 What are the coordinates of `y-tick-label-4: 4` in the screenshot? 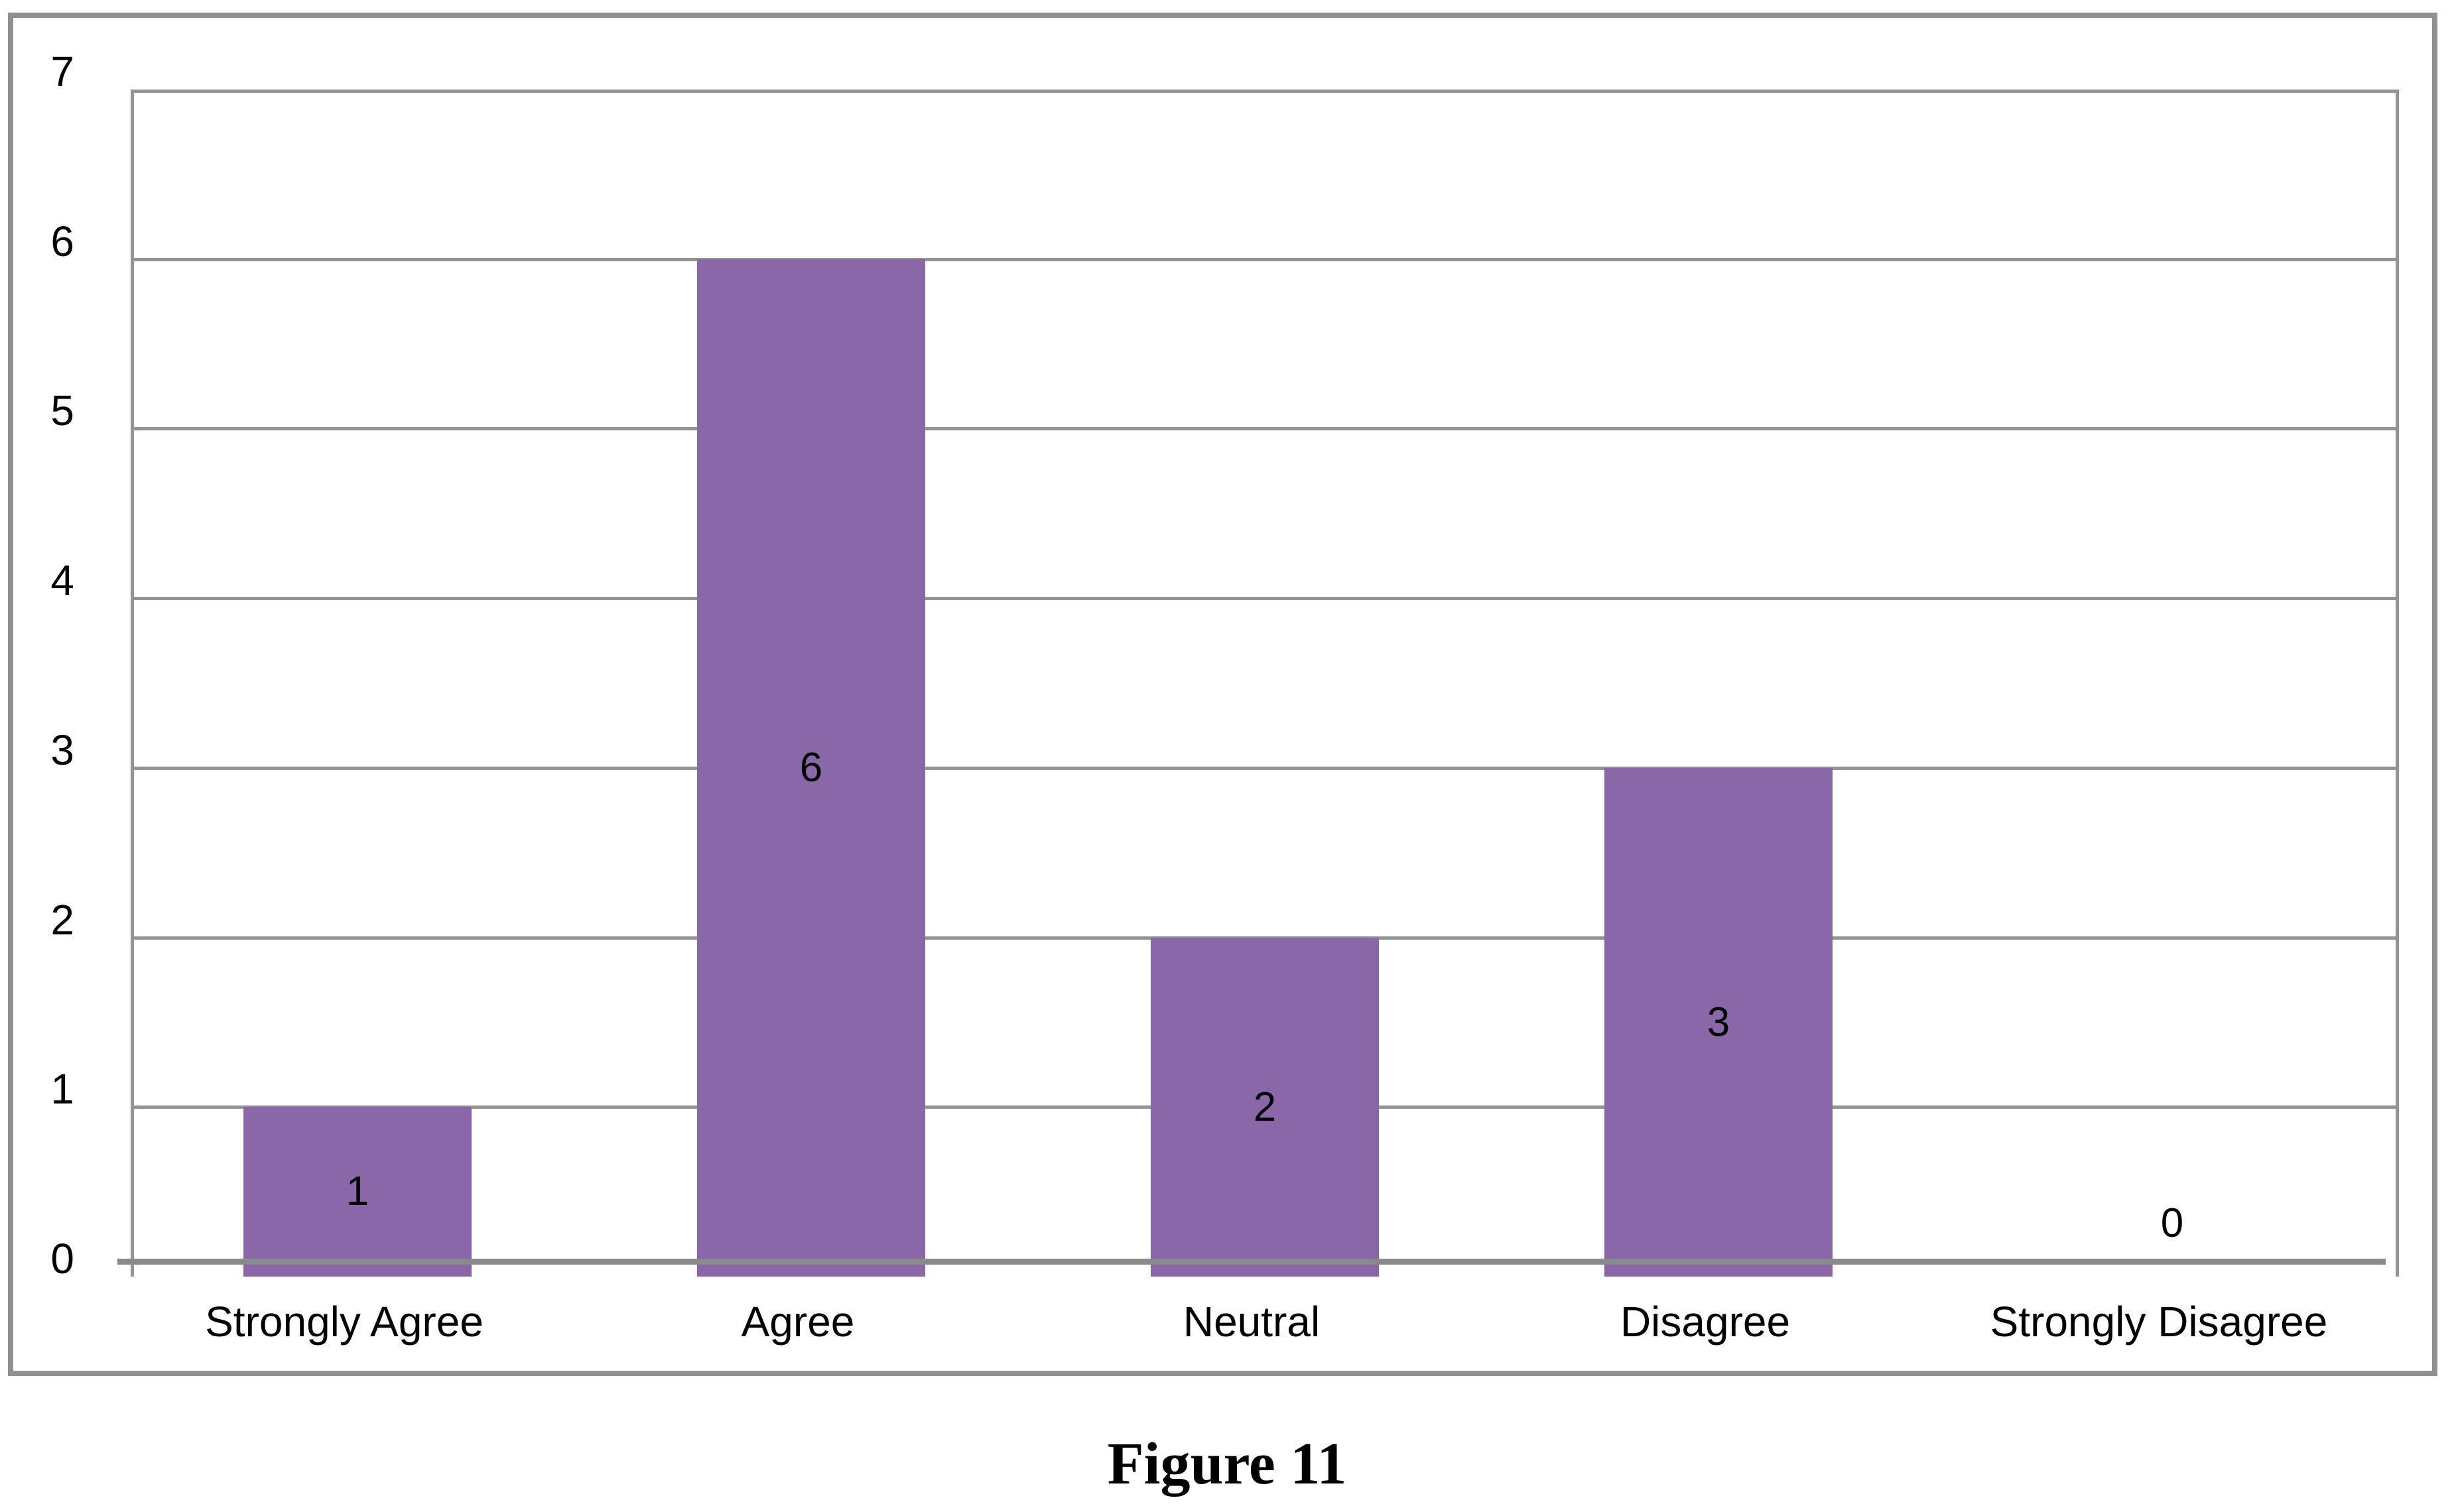 It's located at (62, 580).